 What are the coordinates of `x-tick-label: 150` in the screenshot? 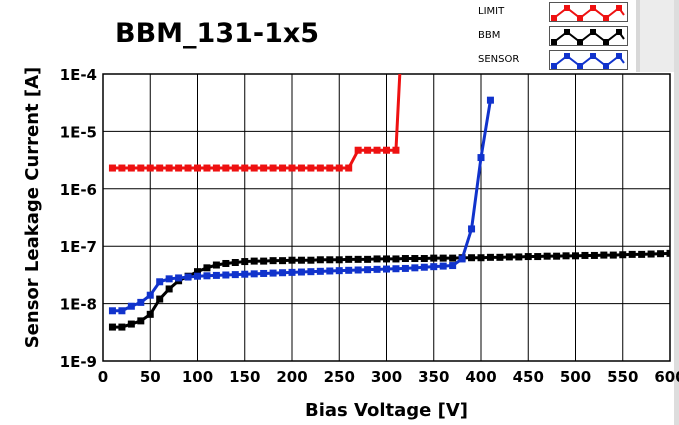 It's located at (244, 377).